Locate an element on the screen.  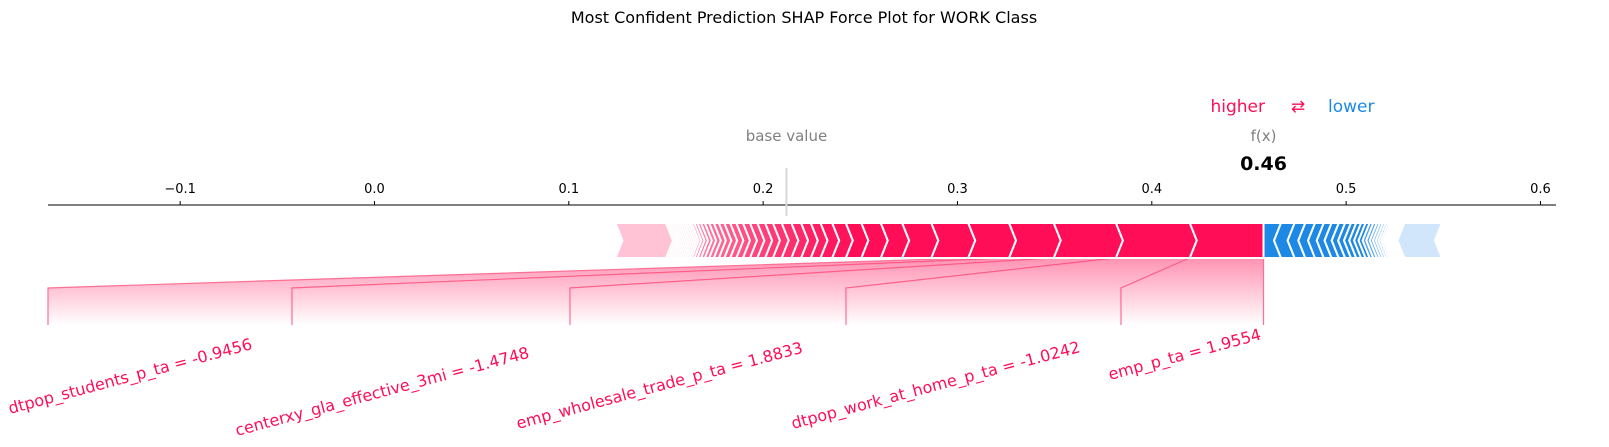
x-axis: −0.1 0.0 0.1 0.2 0.3 0.4 0.5 0.6 is located at coordinates (802, 194).